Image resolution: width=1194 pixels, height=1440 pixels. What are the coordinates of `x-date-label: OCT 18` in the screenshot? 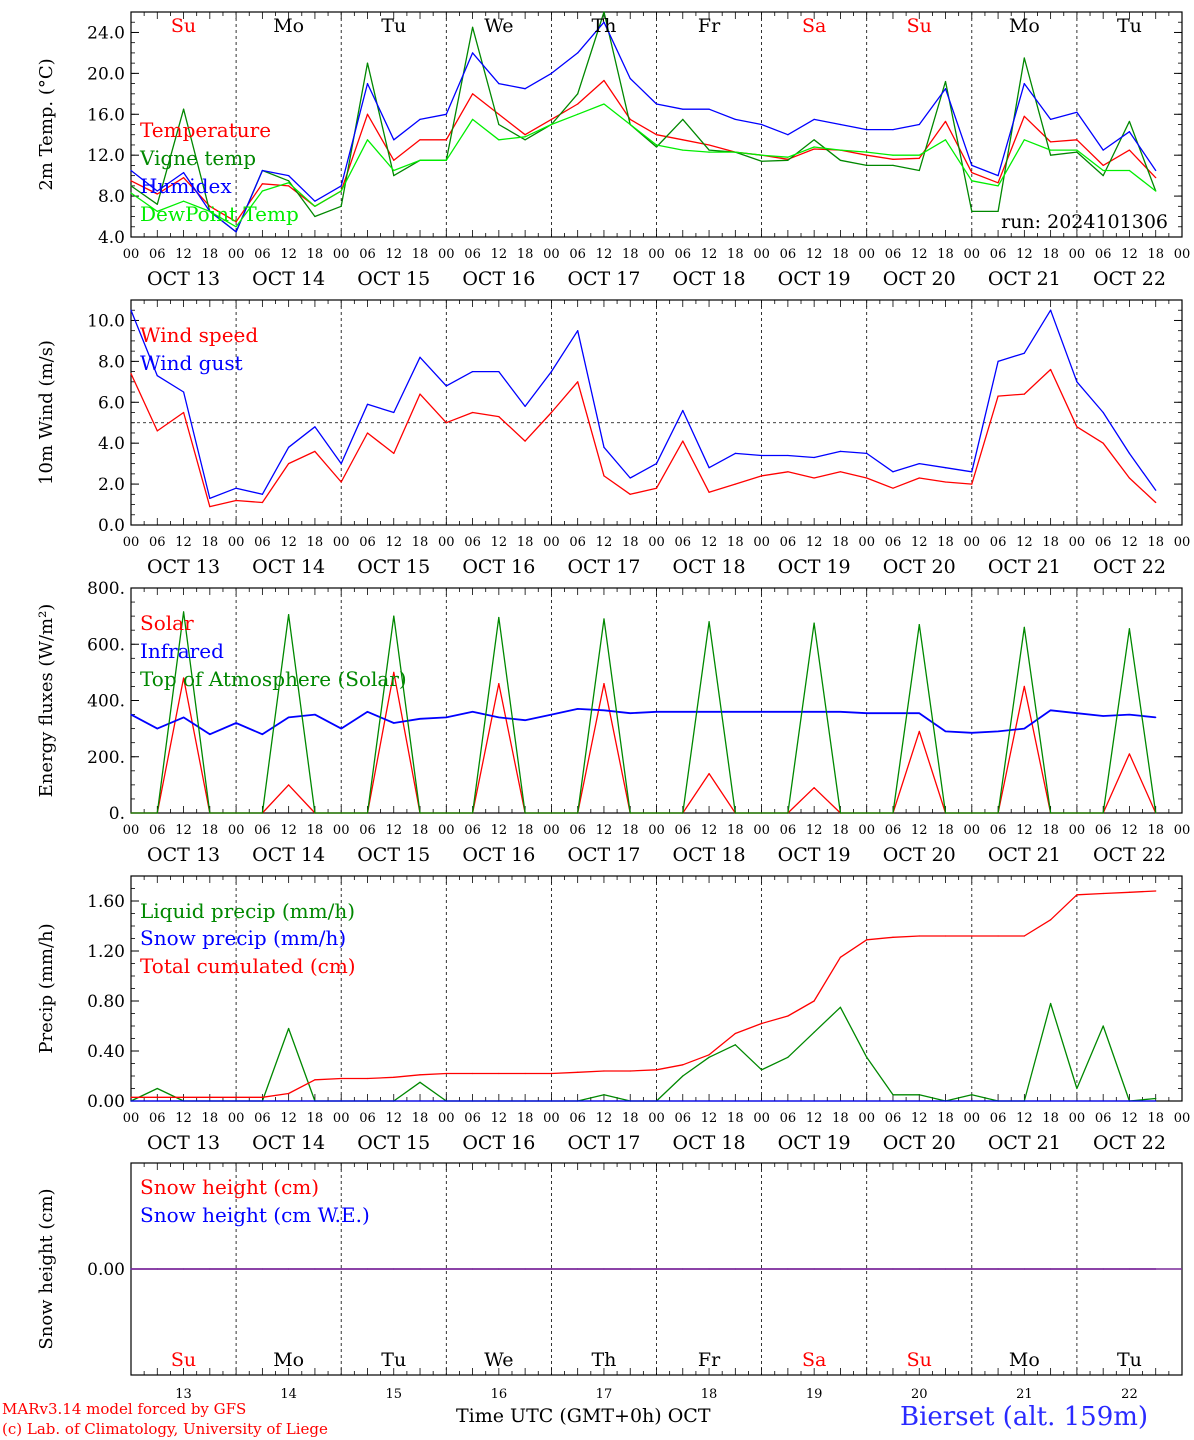 It's located at (709, 567).